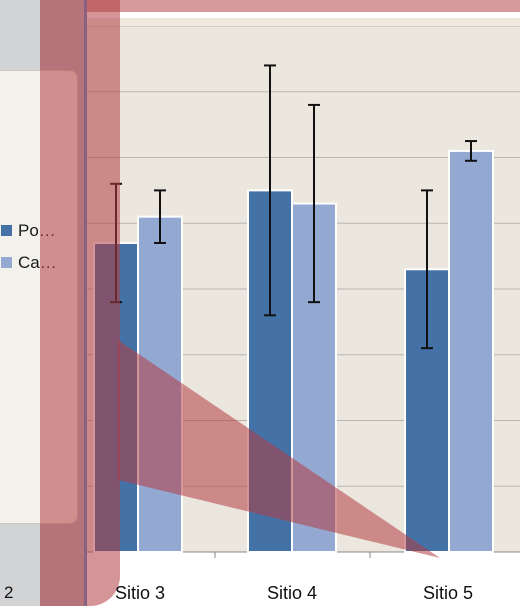  What do you see at coordinates (292, 593) in the screenshot?
I see `x-tick-label-sitio-4: Sitio 4` at bounding box center [292, 593].